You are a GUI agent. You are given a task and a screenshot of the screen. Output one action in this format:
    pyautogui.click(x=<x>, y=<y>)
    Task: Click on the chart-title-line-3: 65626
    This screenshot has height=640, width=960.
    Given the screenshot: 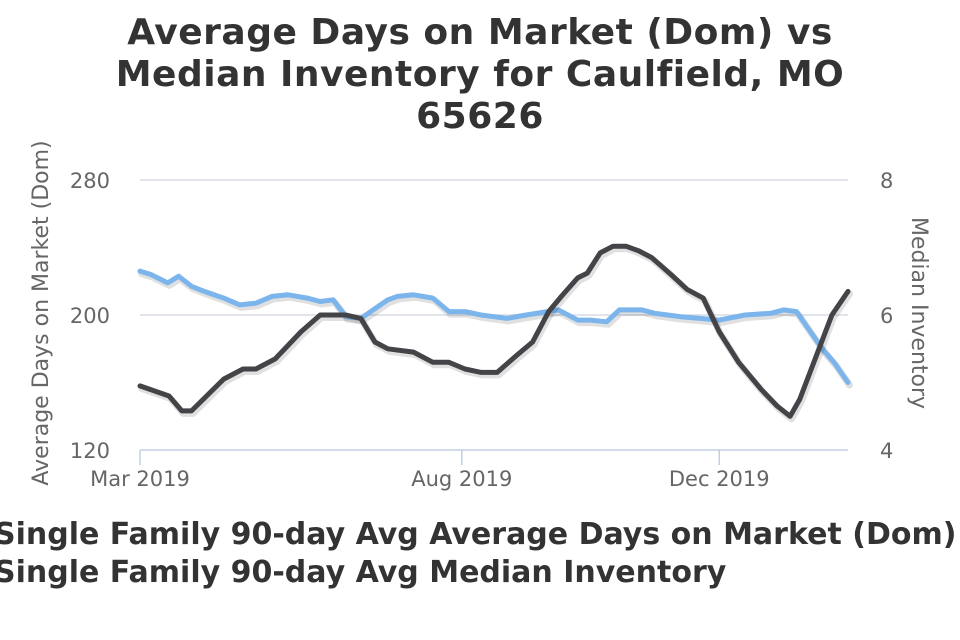 What is the action you would take?
    pyautogui.click(x=480, y=116)
    